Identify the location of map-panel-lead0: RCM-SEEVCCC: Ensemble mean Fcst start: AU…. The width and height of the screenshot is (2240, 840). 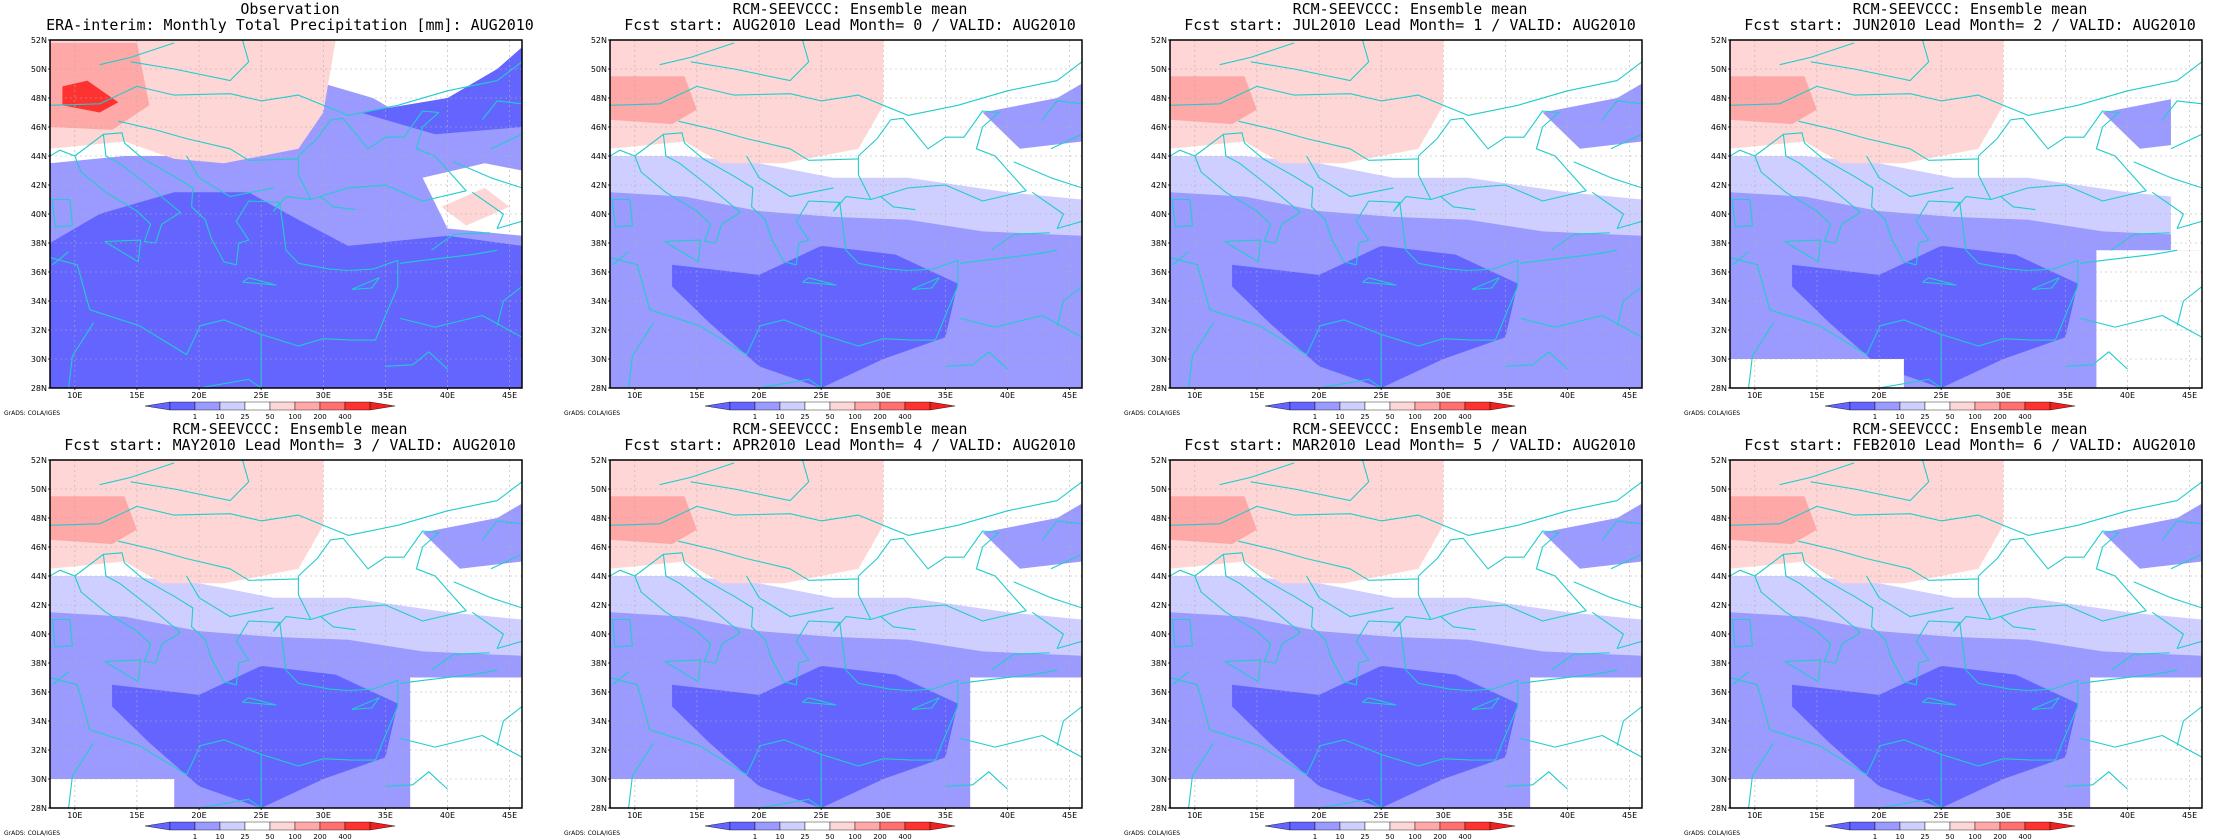
(840, 210).